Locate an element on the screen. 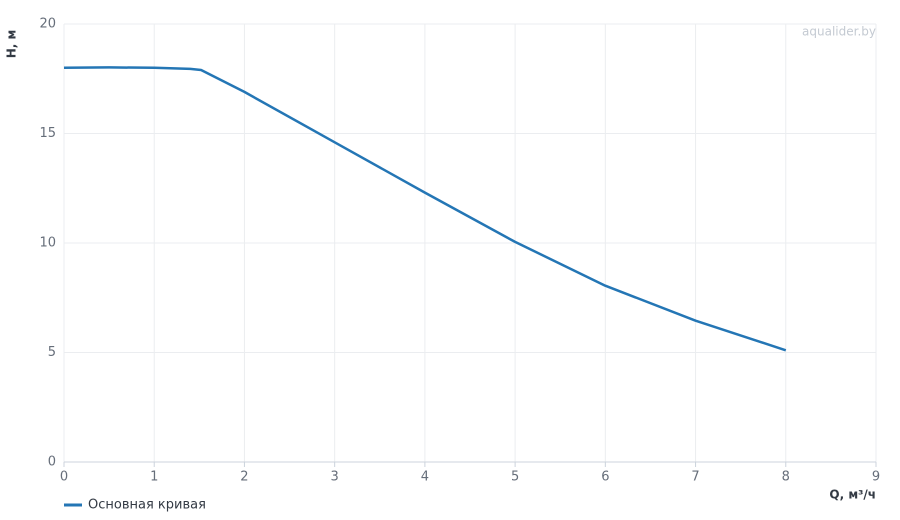 The height and width of the screenshot is (520, 900). x-tick-label: 1 is located at coordinates (154, 477).